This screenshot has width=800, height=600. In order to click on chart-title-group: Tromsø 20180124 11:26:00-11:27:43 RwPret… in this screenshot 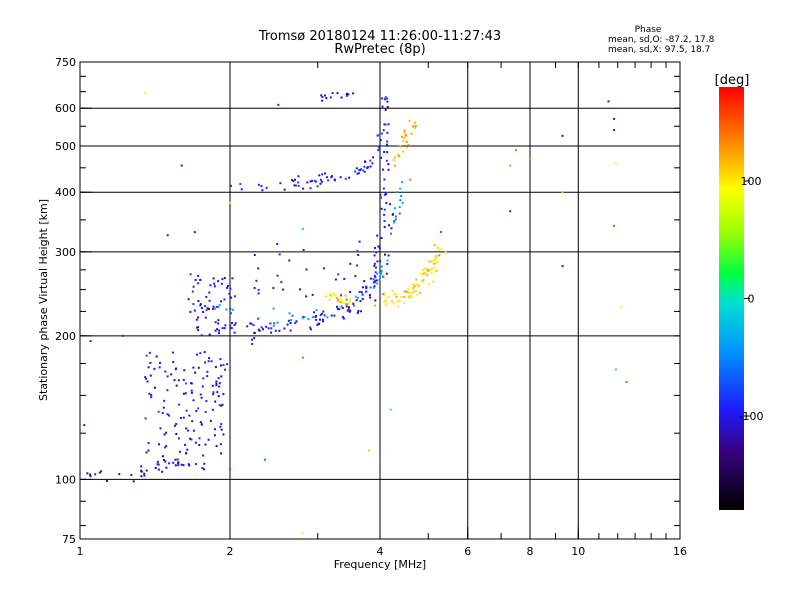, I will do `click(379, 43)`.